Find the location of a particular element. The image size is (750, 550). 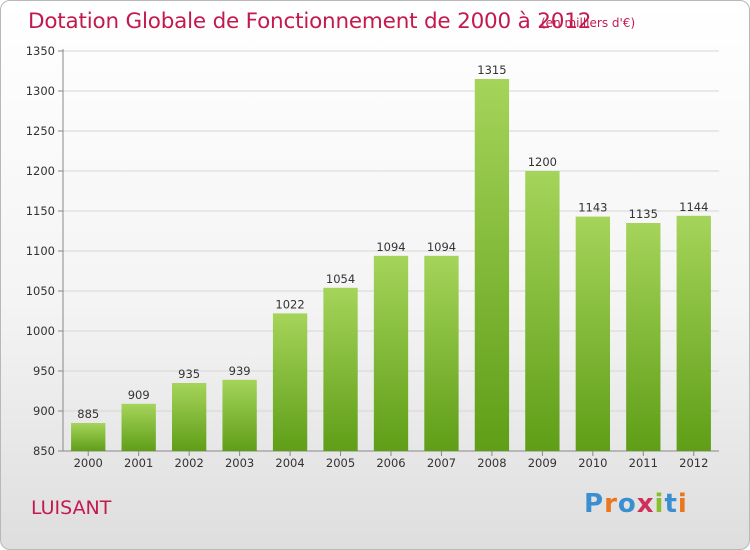

y-tick-label: 1000 is located at coordinates (40, 331).